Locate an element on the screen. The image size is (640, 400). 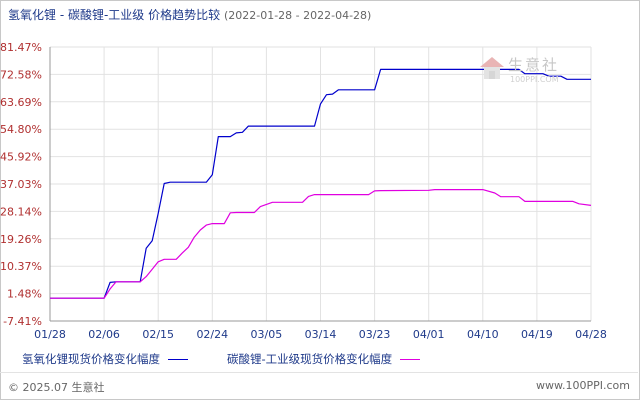
x-tick-label: 04/01 is located at coordinates (429, 334).